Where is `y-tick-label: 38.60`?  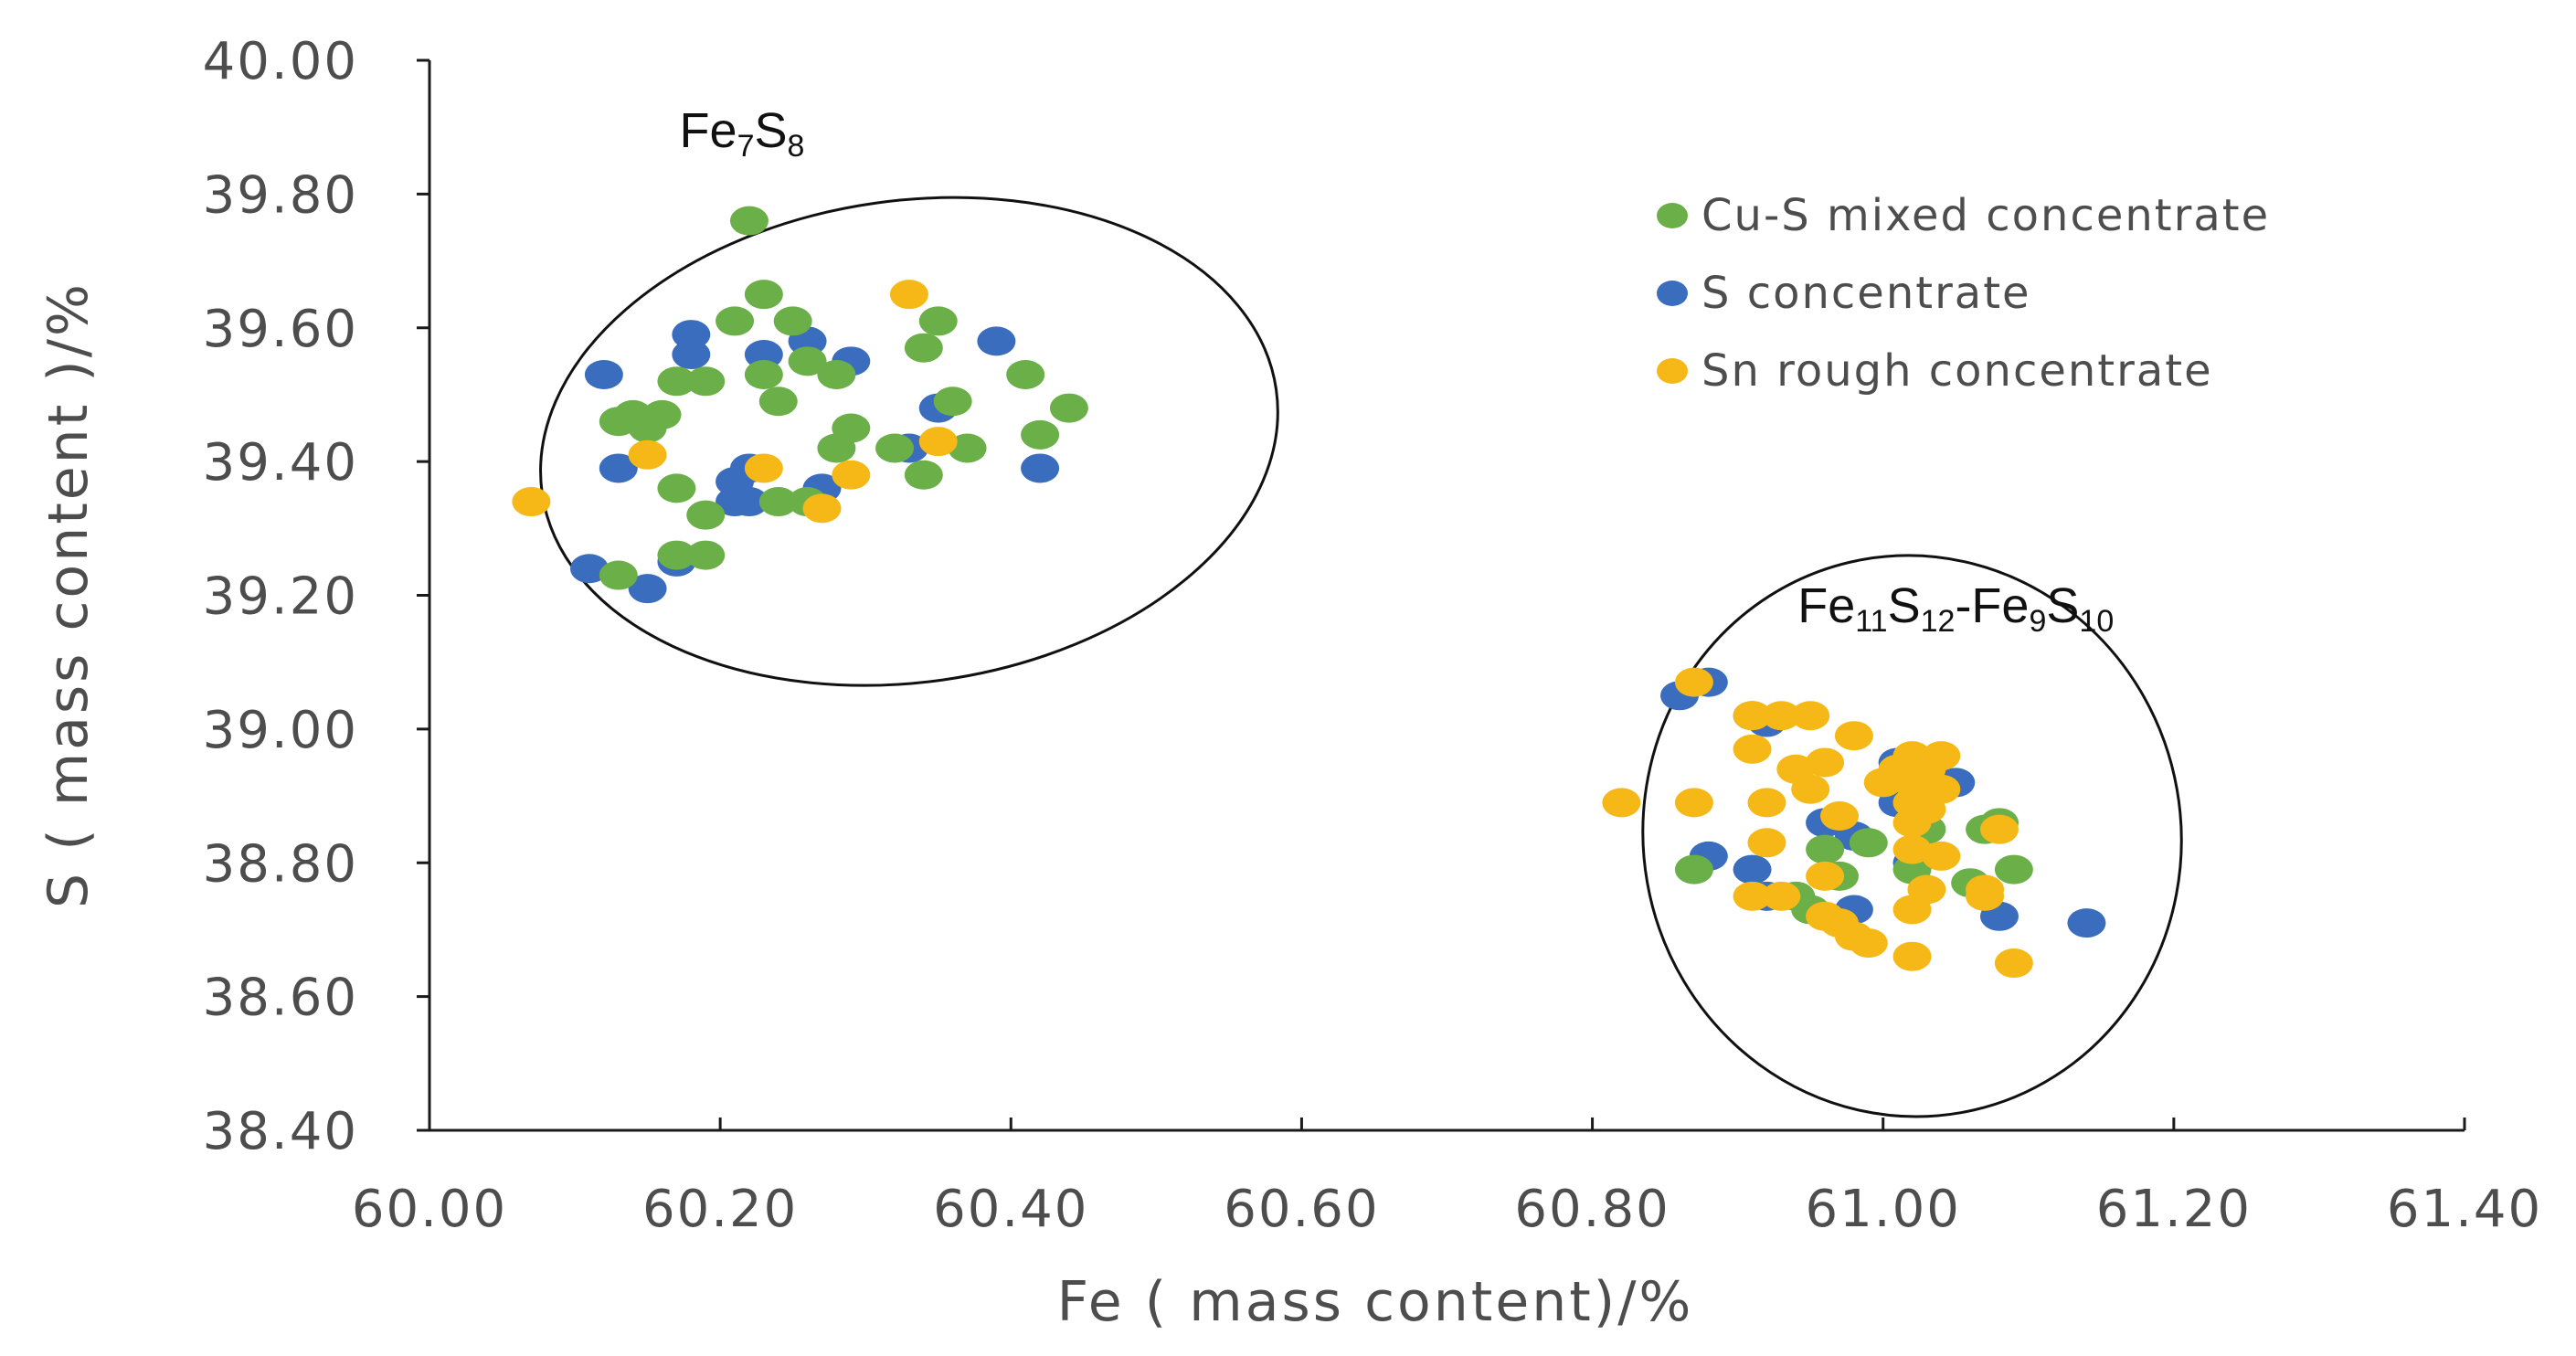 y-tick-label: 38.60 is located at coordinates (280, 998).